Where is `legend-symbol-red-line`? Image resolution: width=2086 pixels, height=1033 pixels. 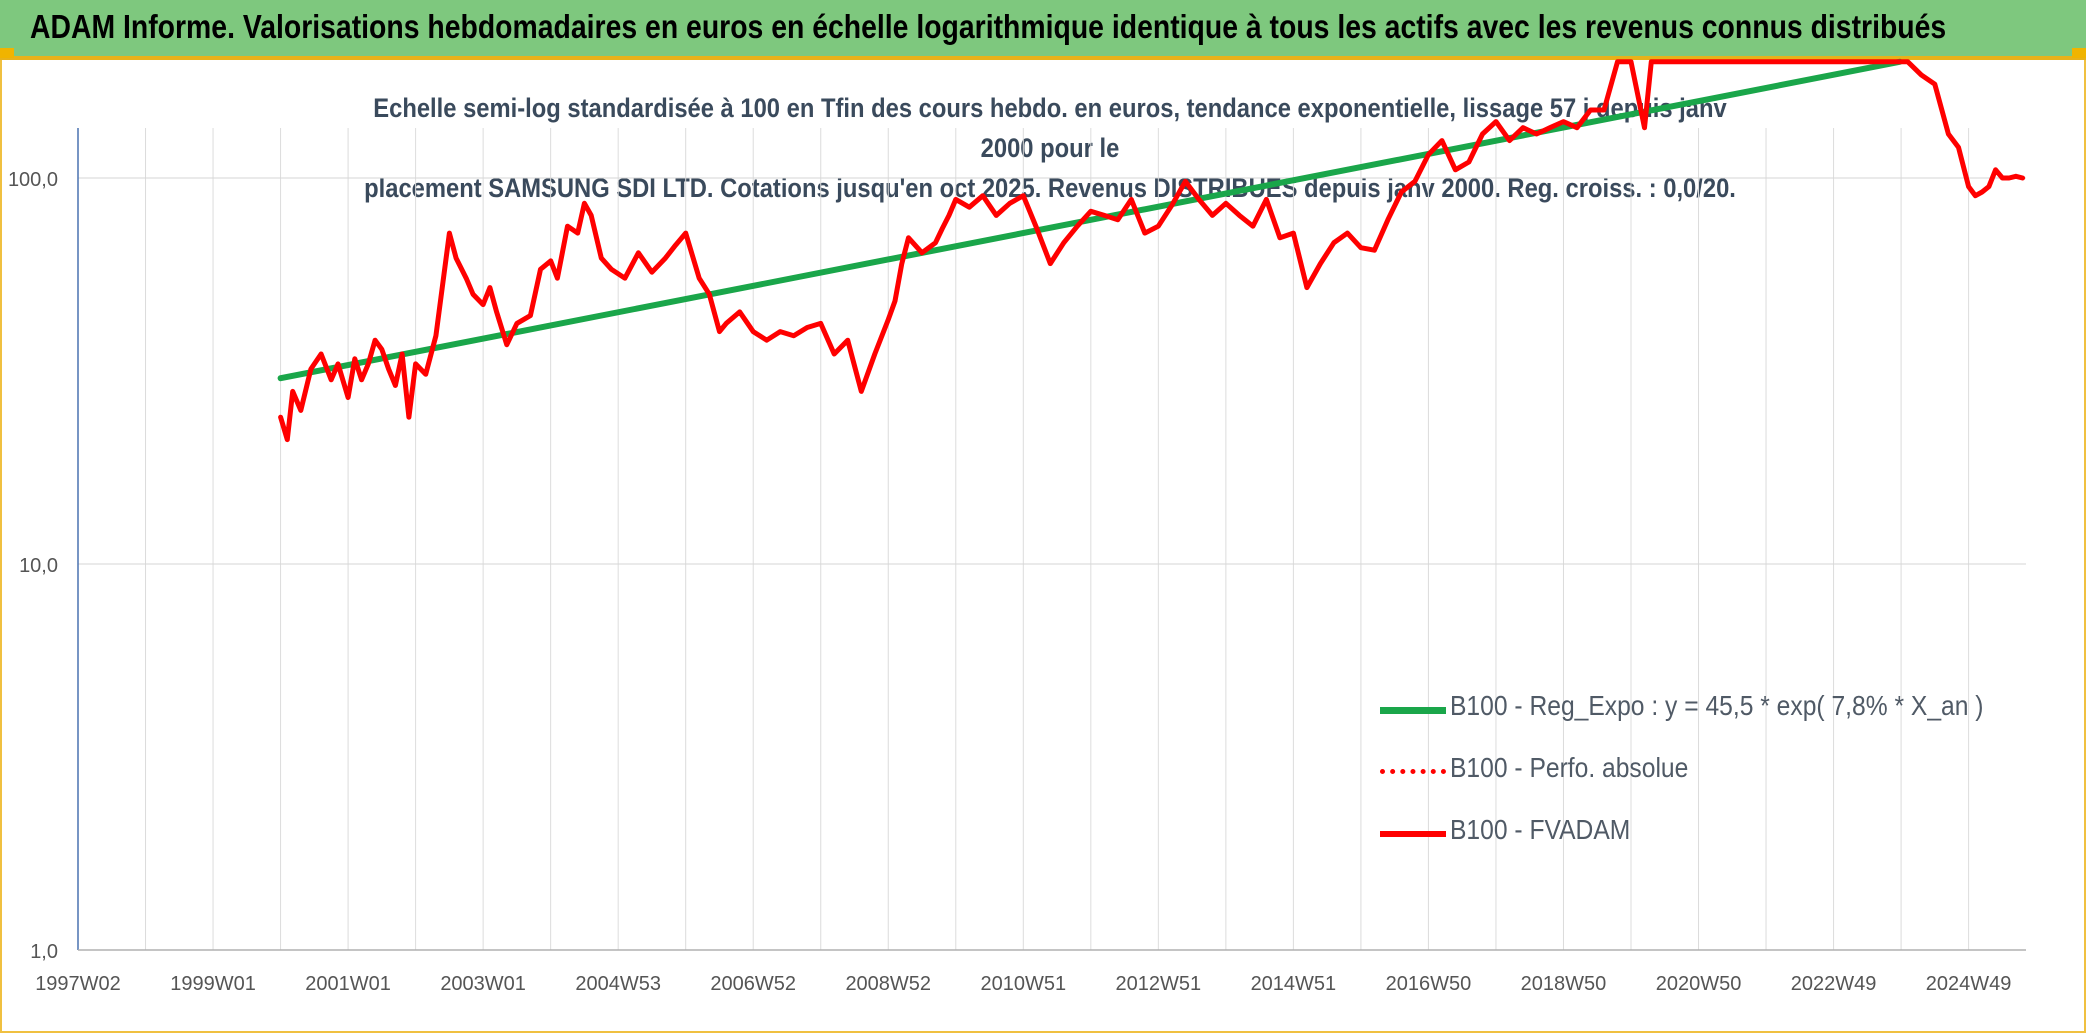
legend-symbol-red-line is located at coordinates (1413, 834).